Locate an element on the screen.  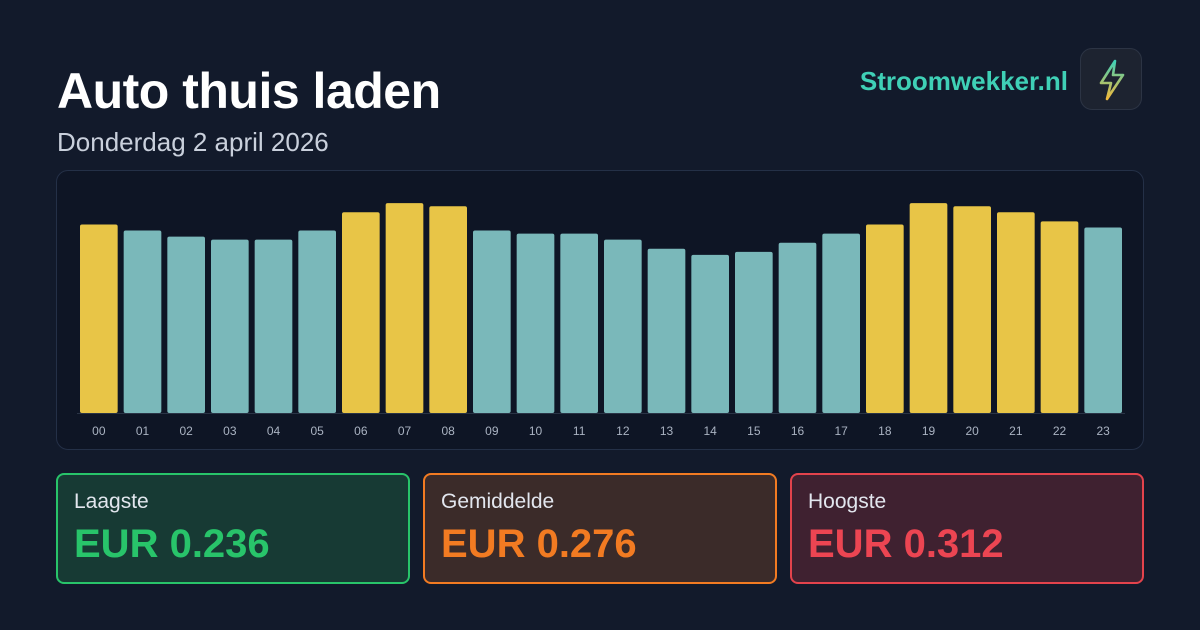
stat-label-highest: Hoogste is located at coordinates (847, 501).